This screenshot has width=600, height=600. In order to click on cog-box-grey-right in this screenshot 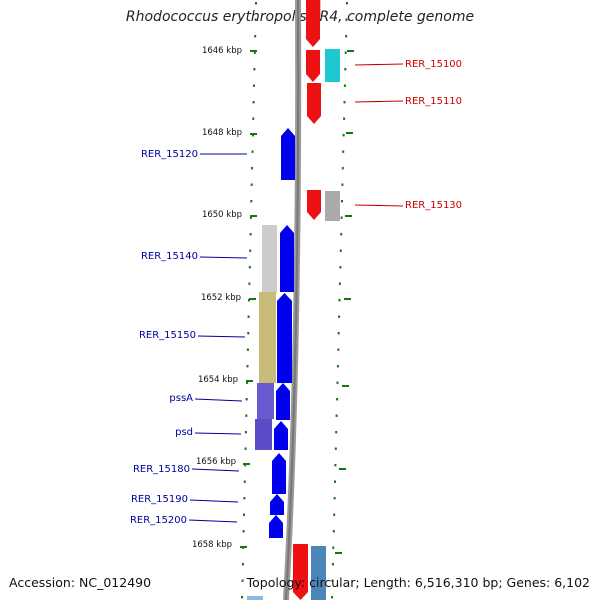, I will do `click(332, 206)`.